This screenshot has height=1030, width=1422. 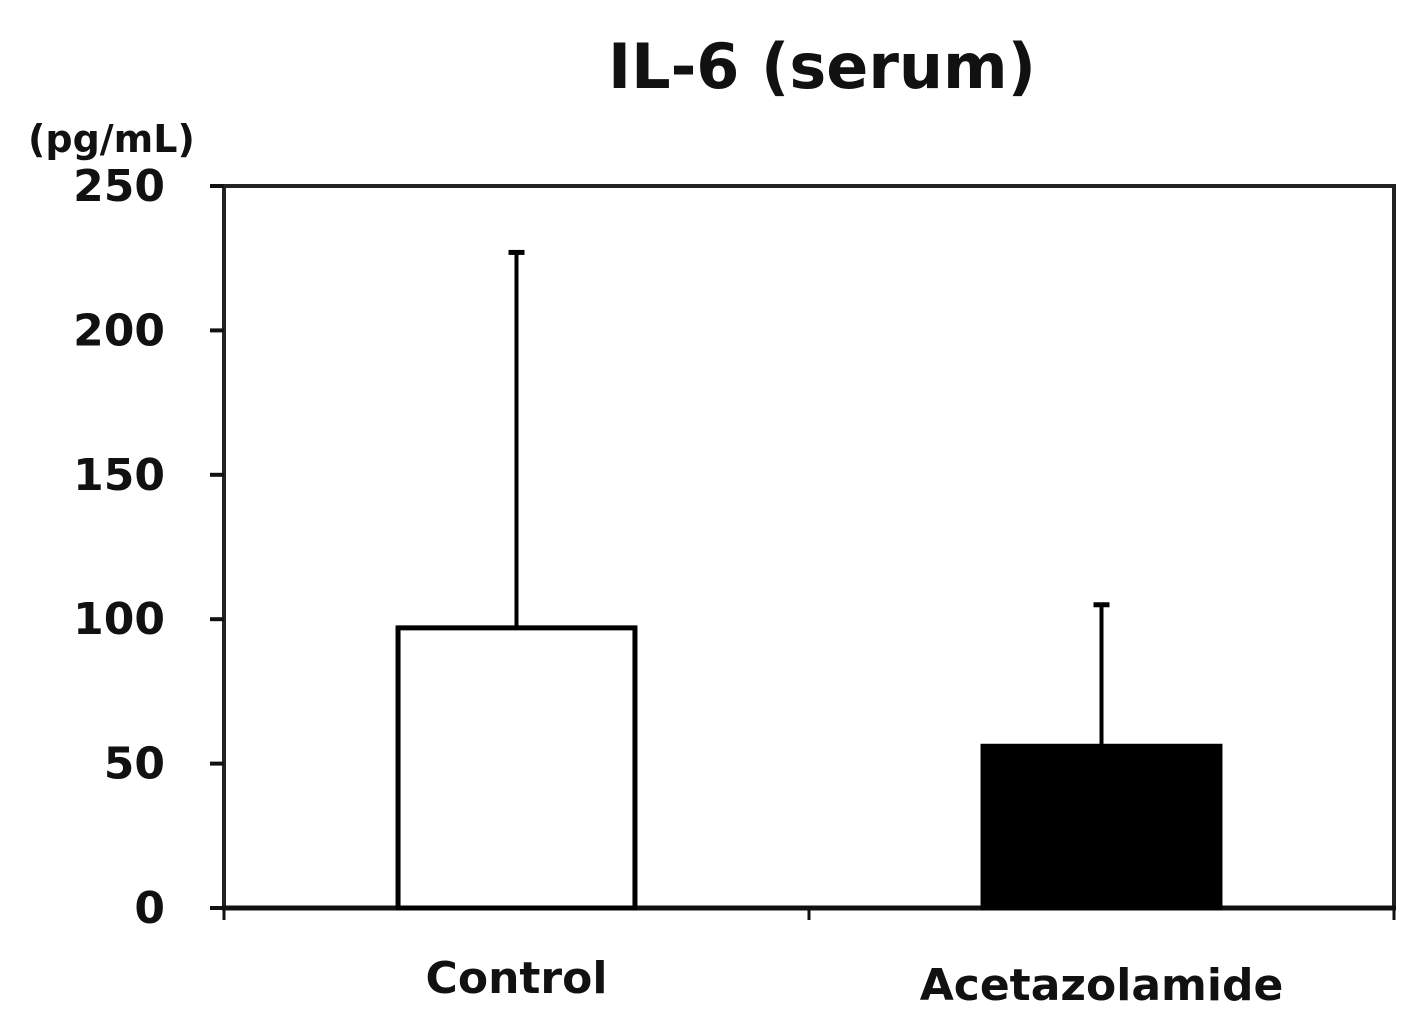 I want to click on chart-title: IL-6 (serum), so click(x=822, y=66).